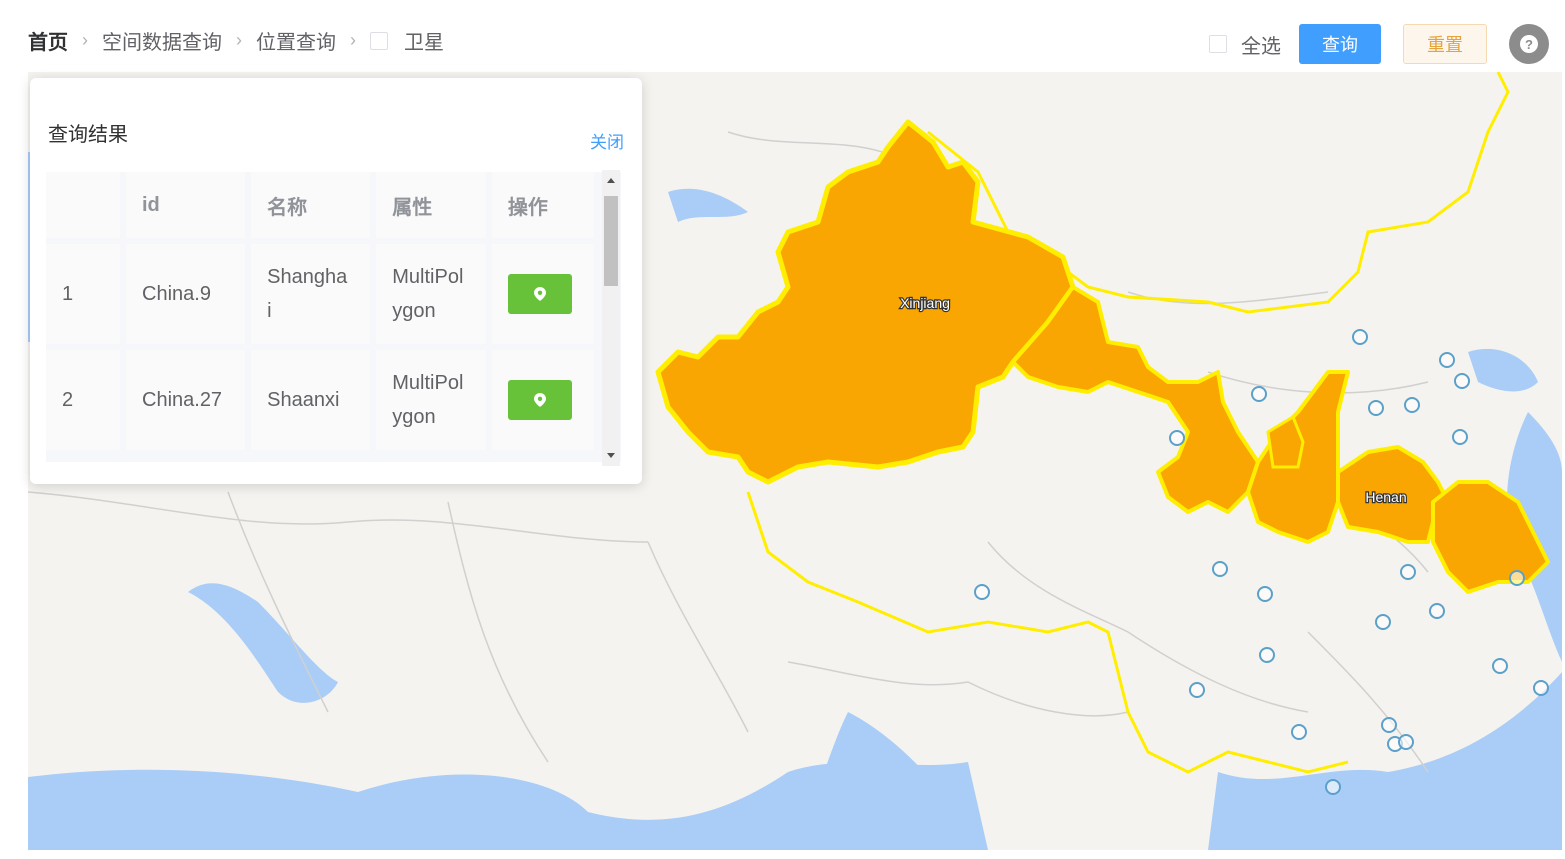  I want to click on table-row: 2 China.27 Shaanxi MultiPol ygon, so click(320, 400).